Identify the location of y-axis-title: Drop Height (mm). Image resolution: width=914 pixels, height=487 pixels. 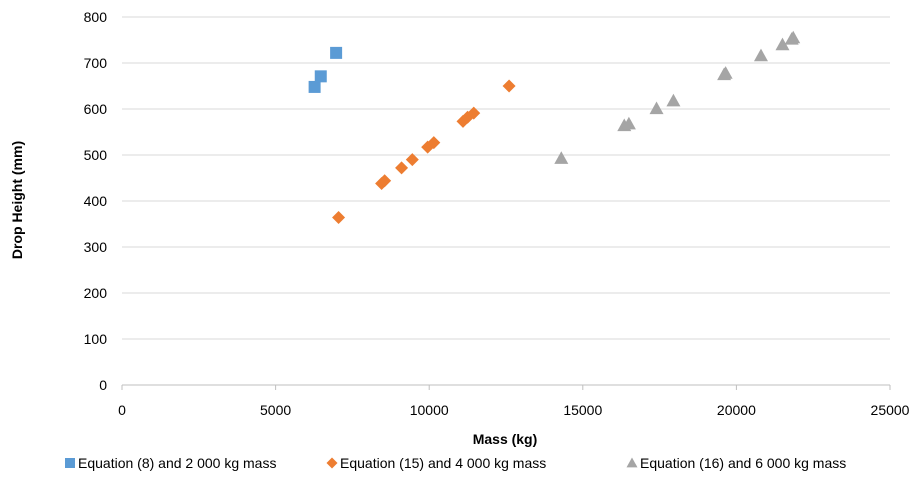
(17, 200).